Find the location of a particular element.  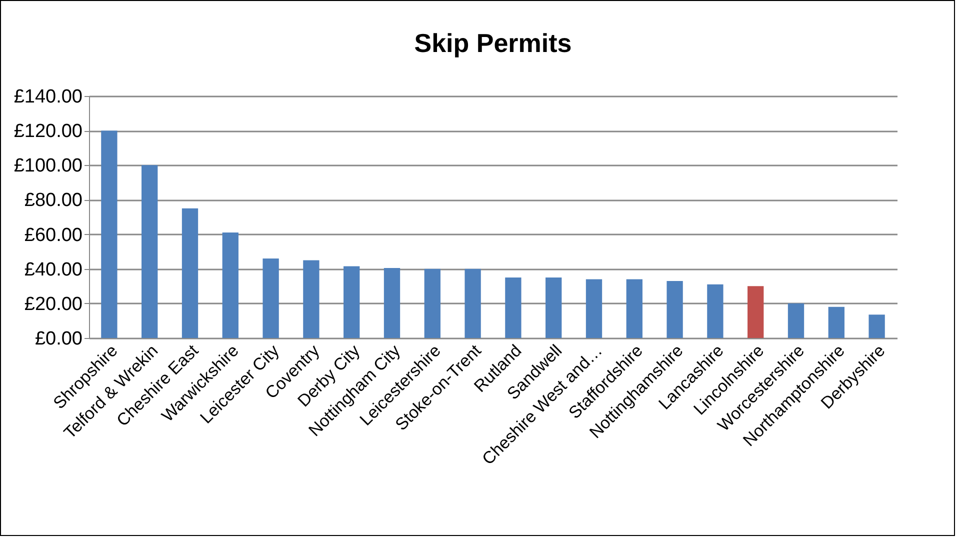

y-tick-label: £140.00 is located at coordinates (48, 97).